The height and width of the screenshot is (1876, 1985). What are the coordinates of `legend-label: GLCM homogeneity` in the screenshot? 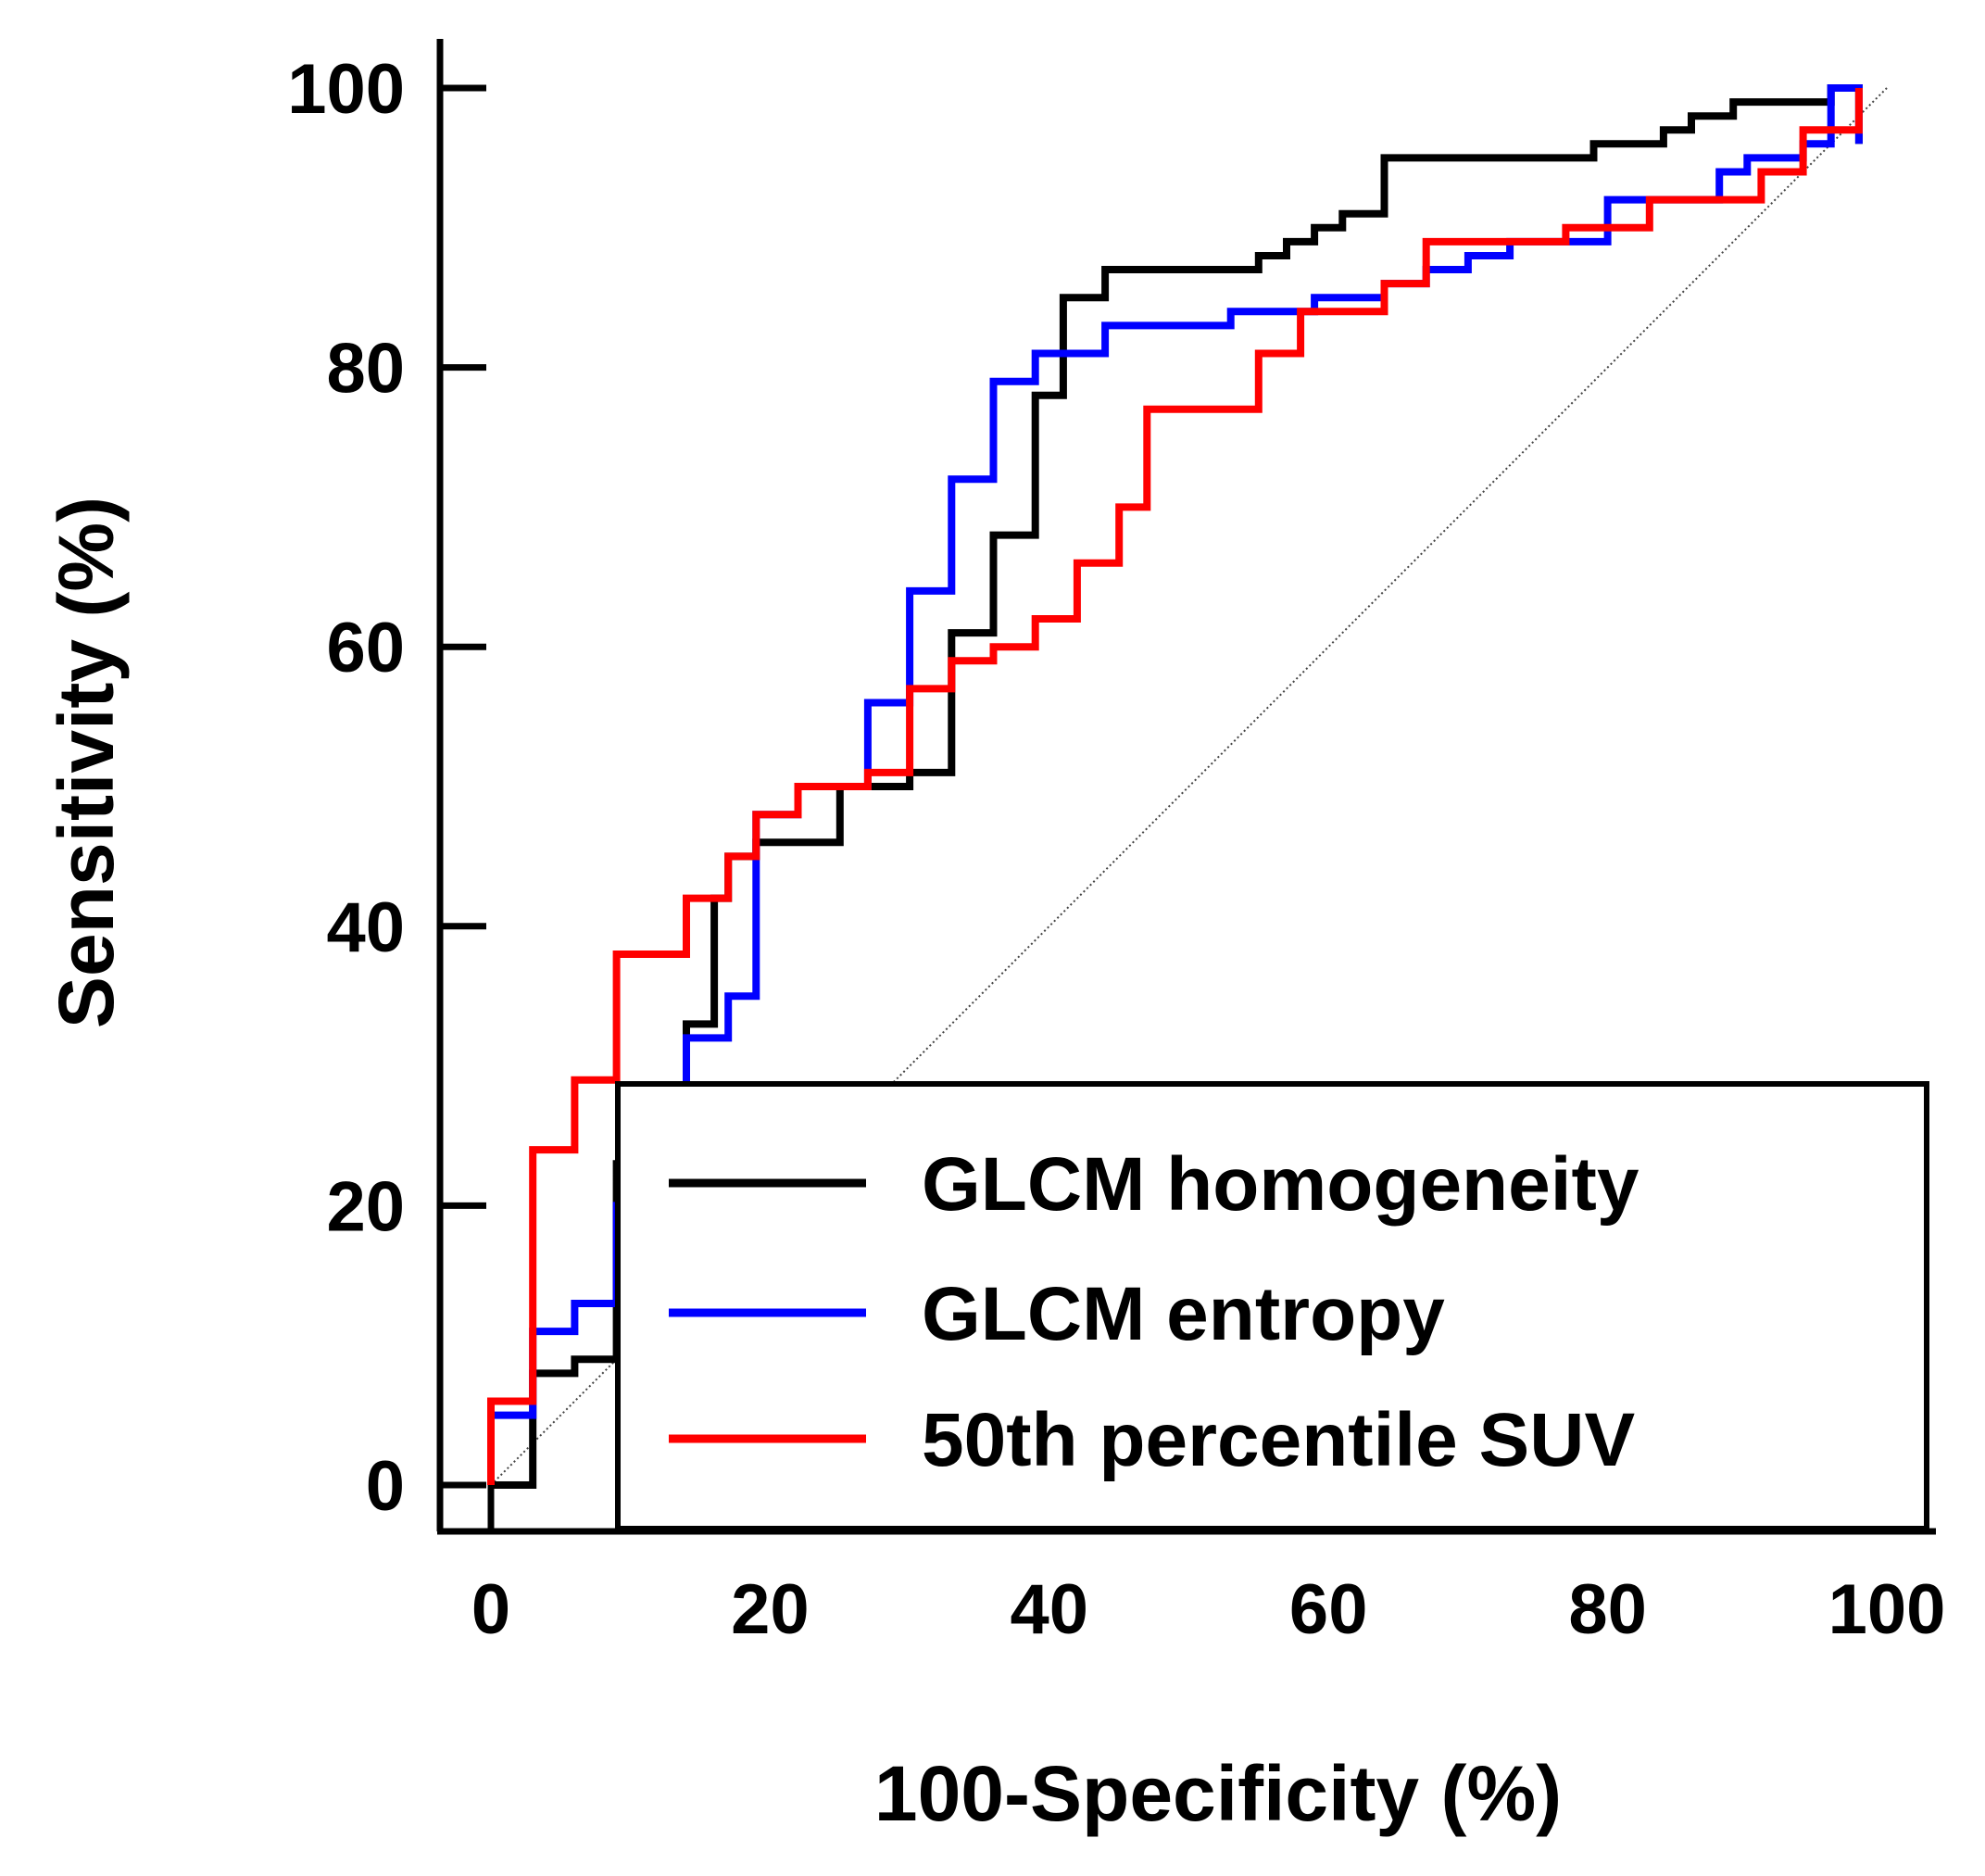 It's located at (1281, 1184).